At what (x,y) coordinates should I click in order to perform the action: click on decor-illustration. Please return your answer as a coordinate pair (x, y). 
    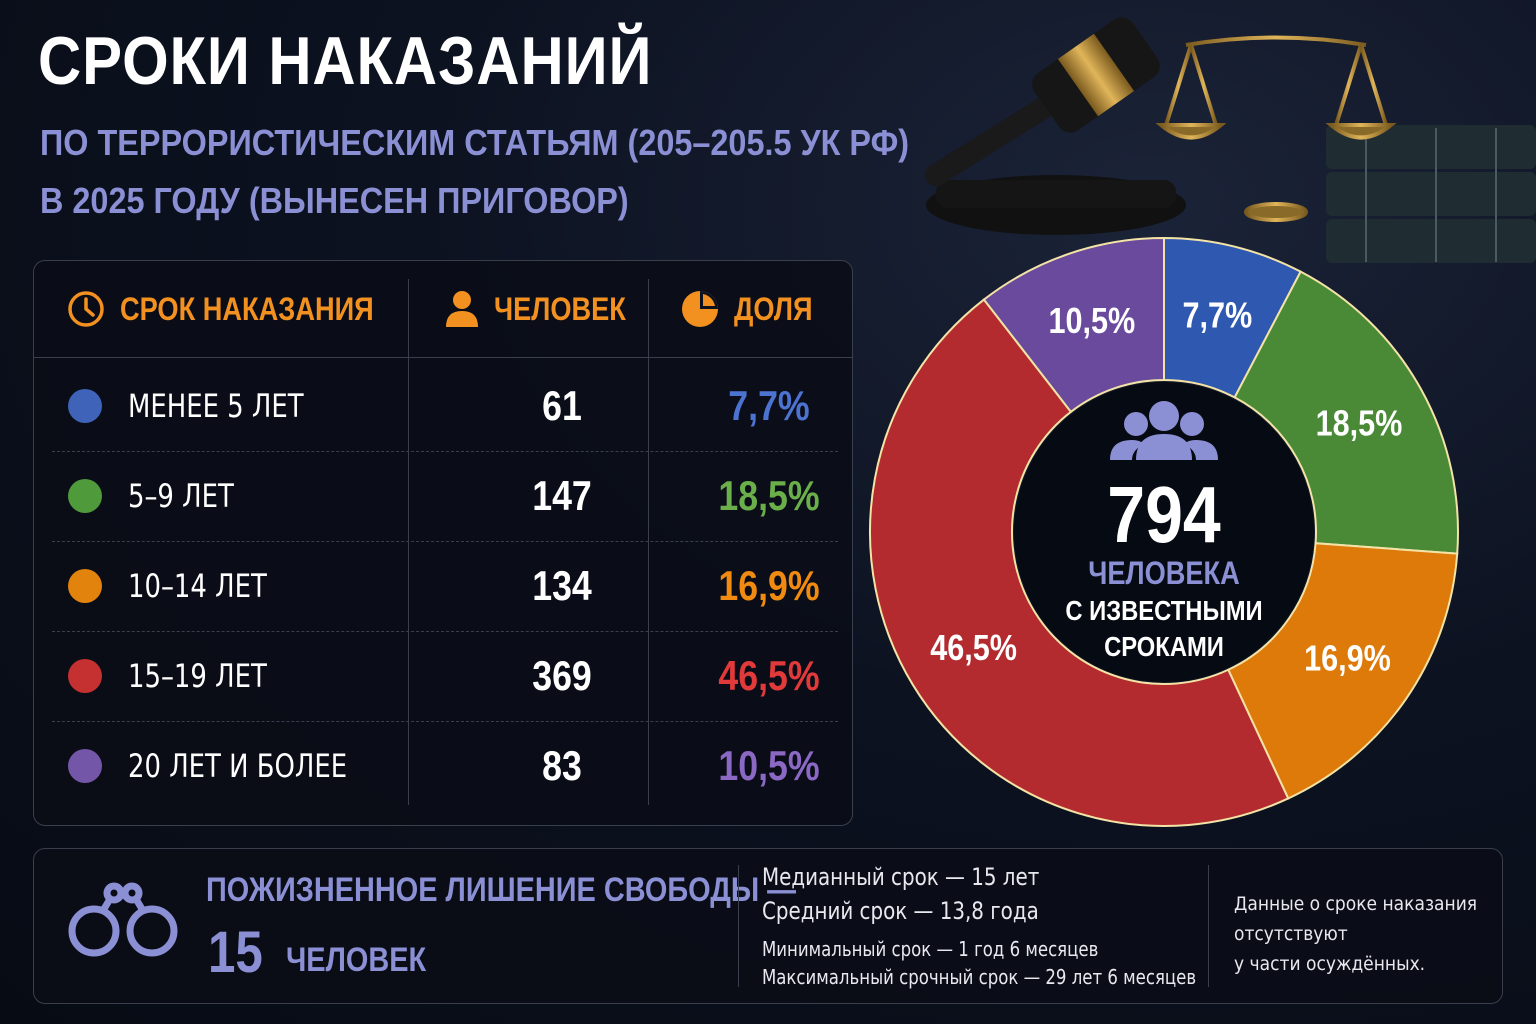
    Looking at the image, I should click on (1230, 139).